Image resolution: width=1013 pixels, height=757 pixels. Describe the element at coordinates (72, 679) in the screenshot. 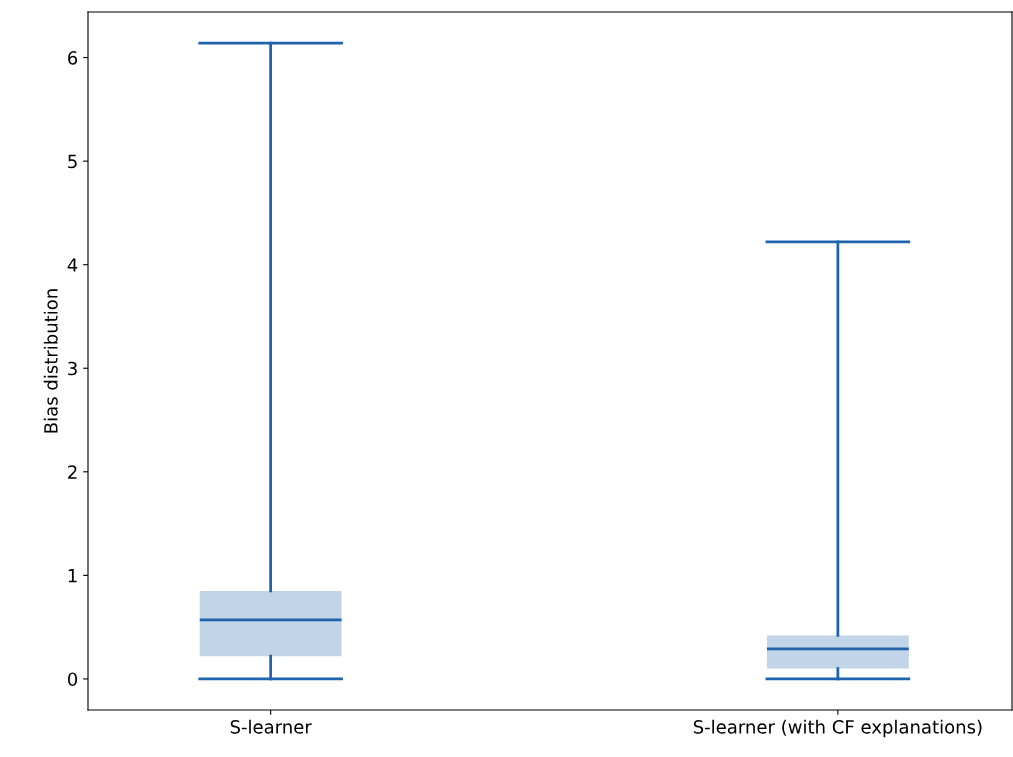

I see `y-tick-label: 0` at that location.